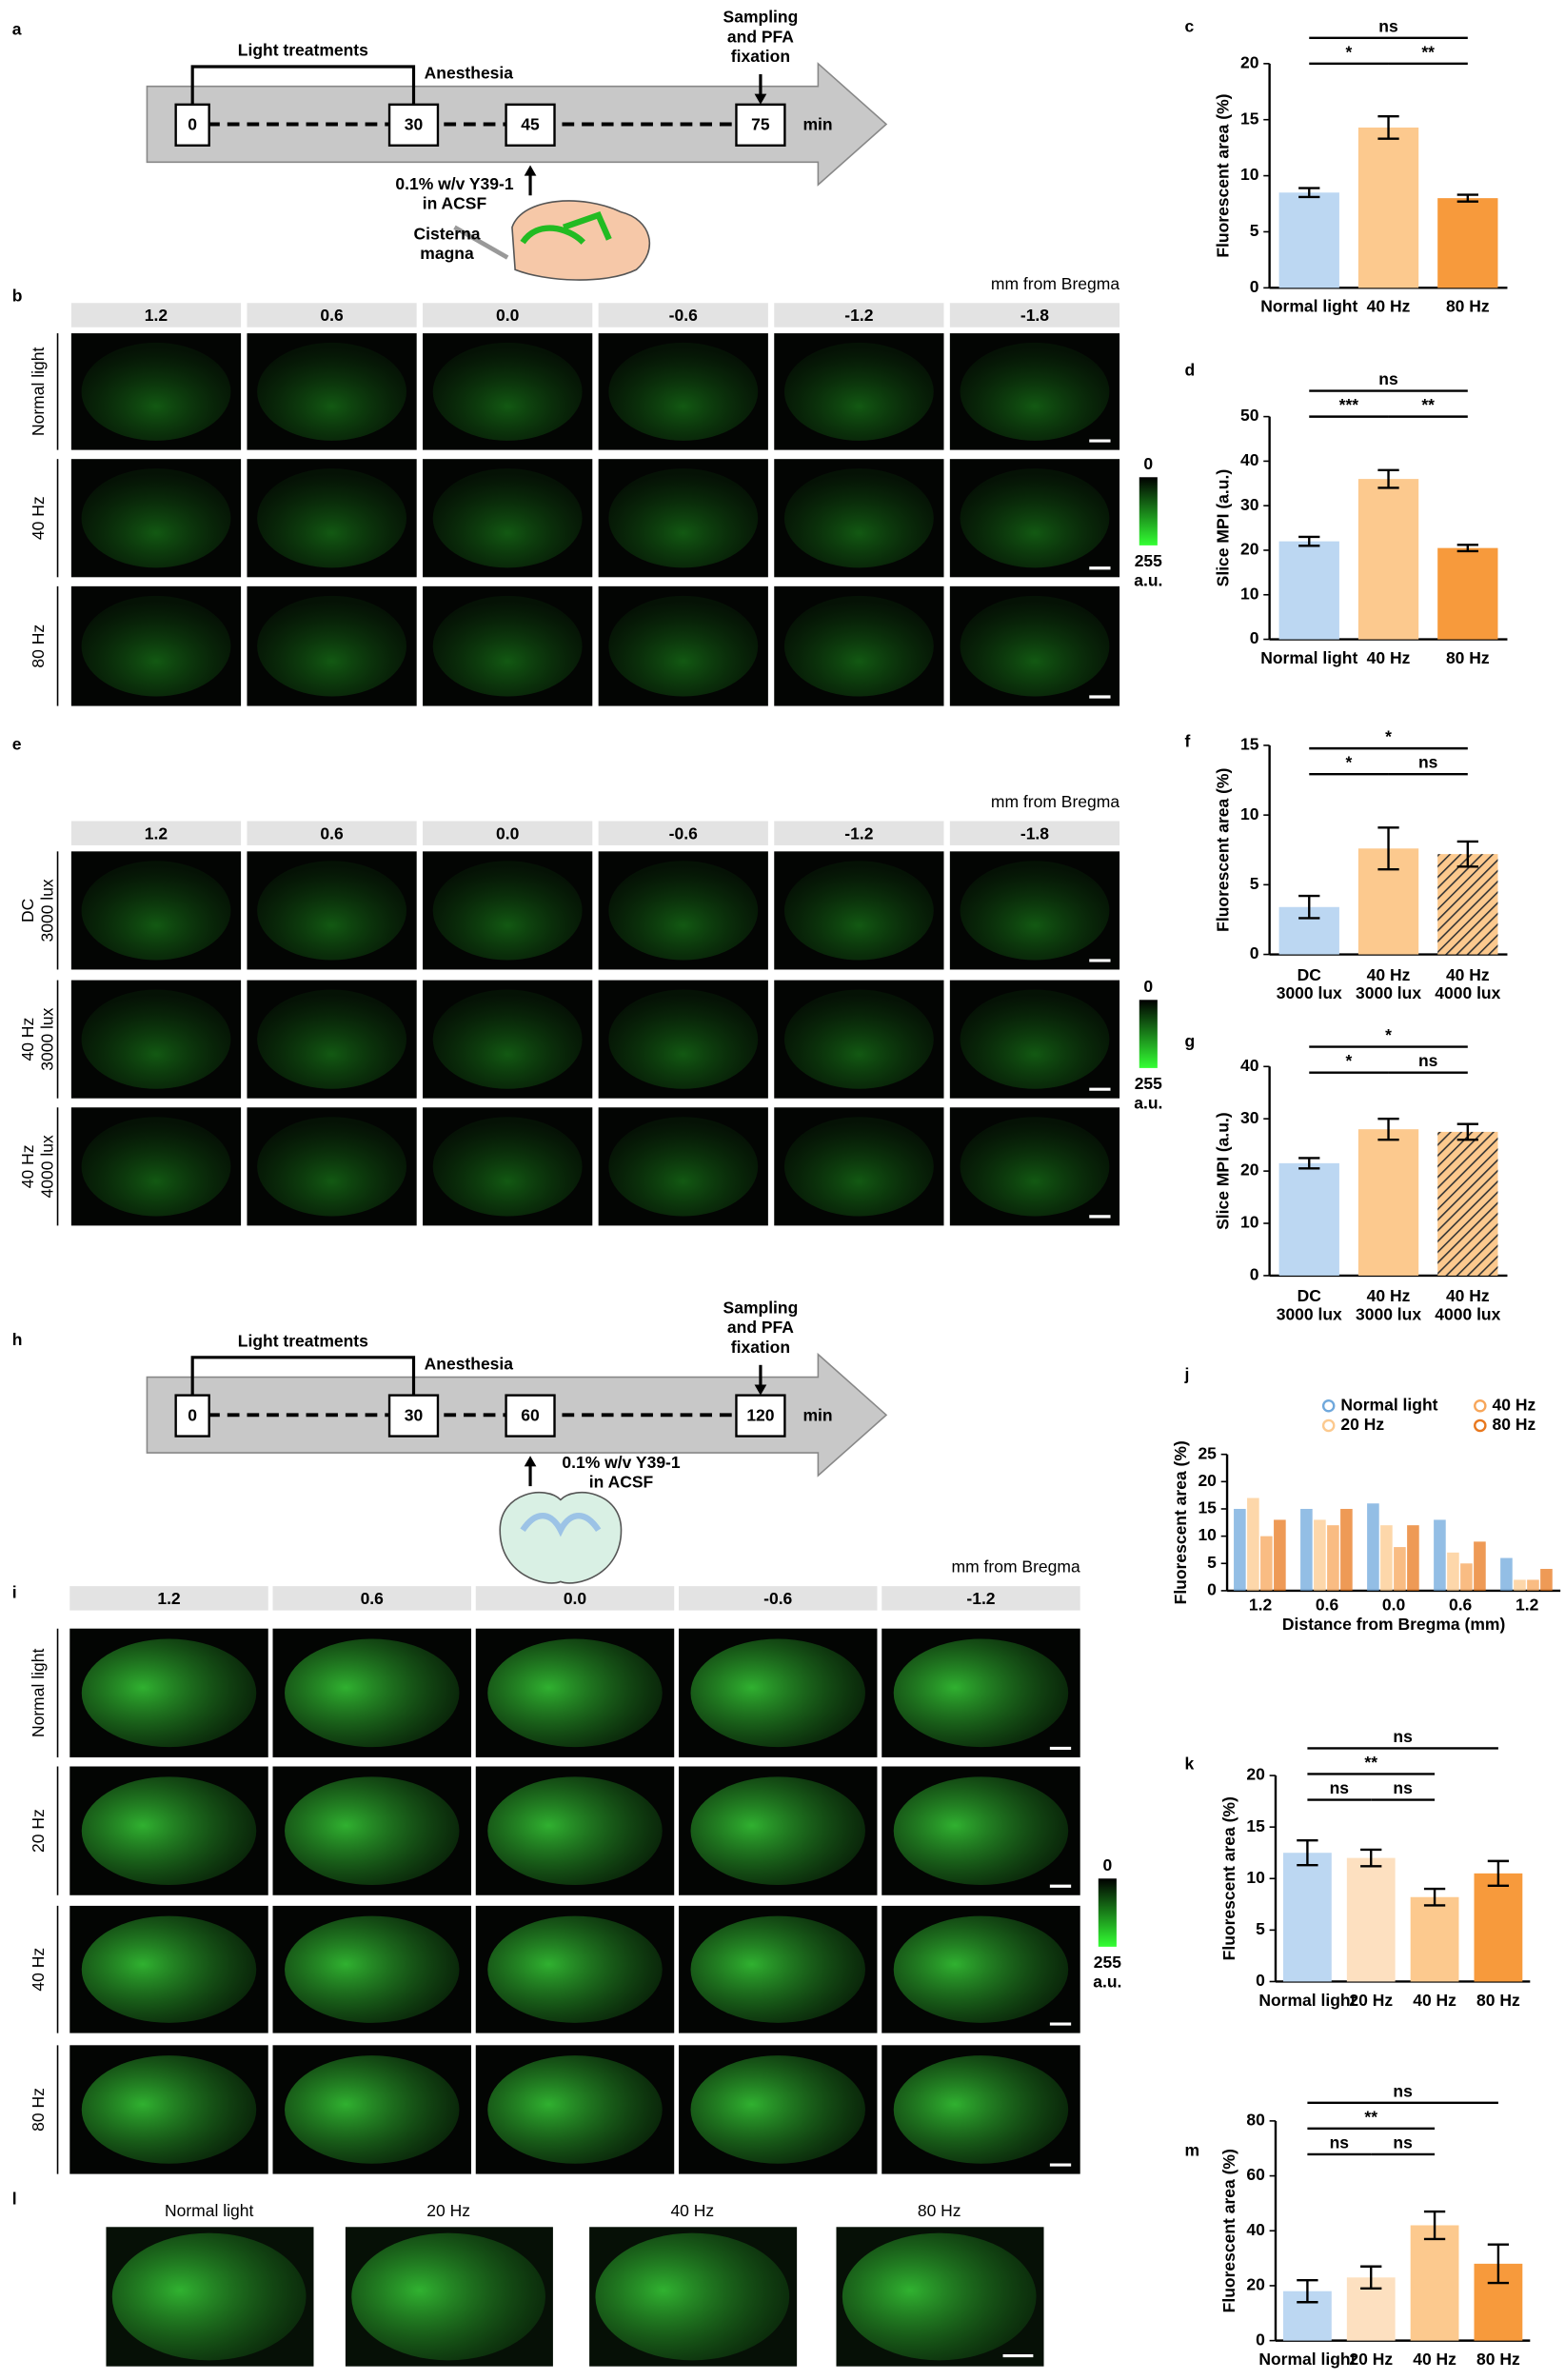 Image resolution: width=1565 pixels, height=2380 pixels. Describe the element at coordinates (1371, 2000) in the screenshot. I see `x-tick-label: 20 Hz` at that location.